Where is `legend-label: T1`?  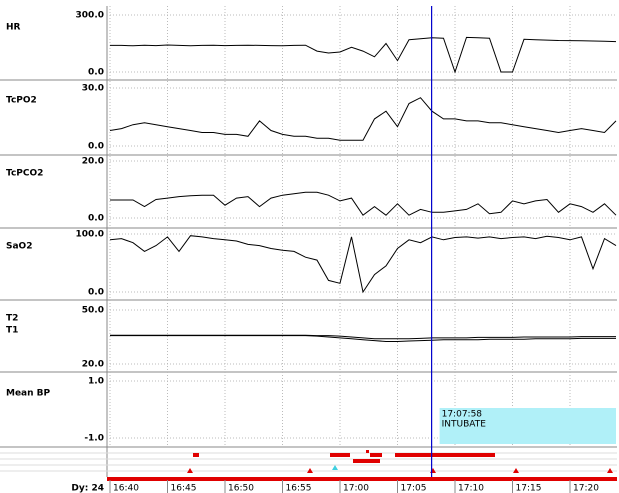 legend-label: T1 is located at coordinates (12, 331).